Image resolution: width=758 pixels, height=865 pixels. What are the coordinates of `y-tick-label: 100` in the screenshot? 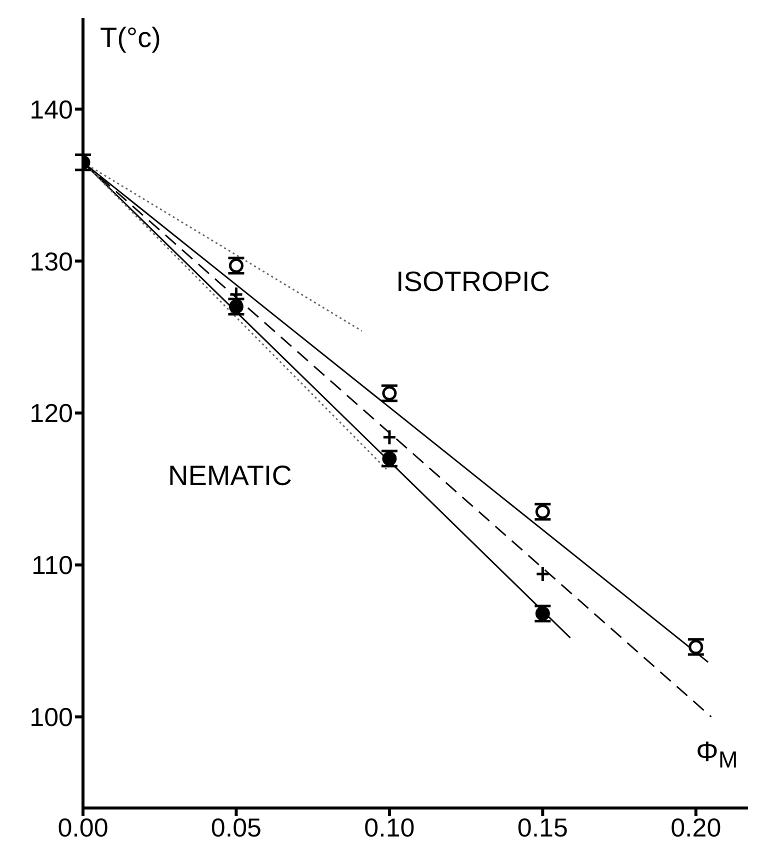 It's located at (51, 717).